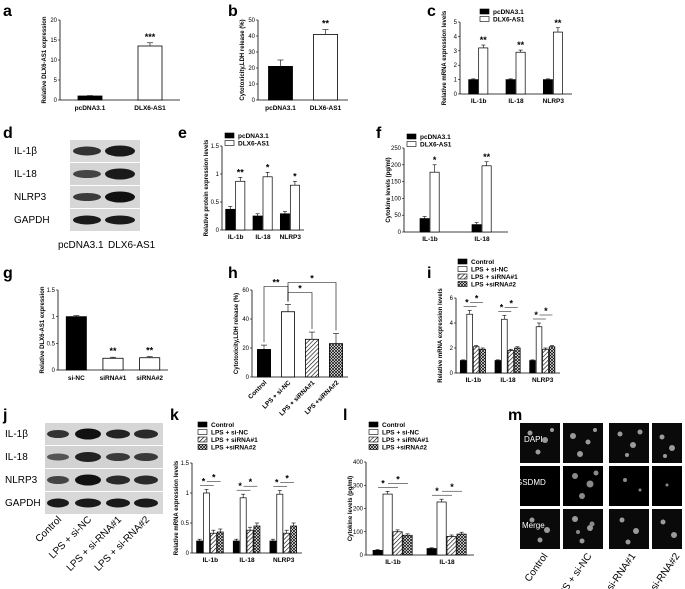  What do you see at coordinates (215, 203) in the screenshot?
I see `y-tick-label: 0.5` at bounding box center [215, 203].